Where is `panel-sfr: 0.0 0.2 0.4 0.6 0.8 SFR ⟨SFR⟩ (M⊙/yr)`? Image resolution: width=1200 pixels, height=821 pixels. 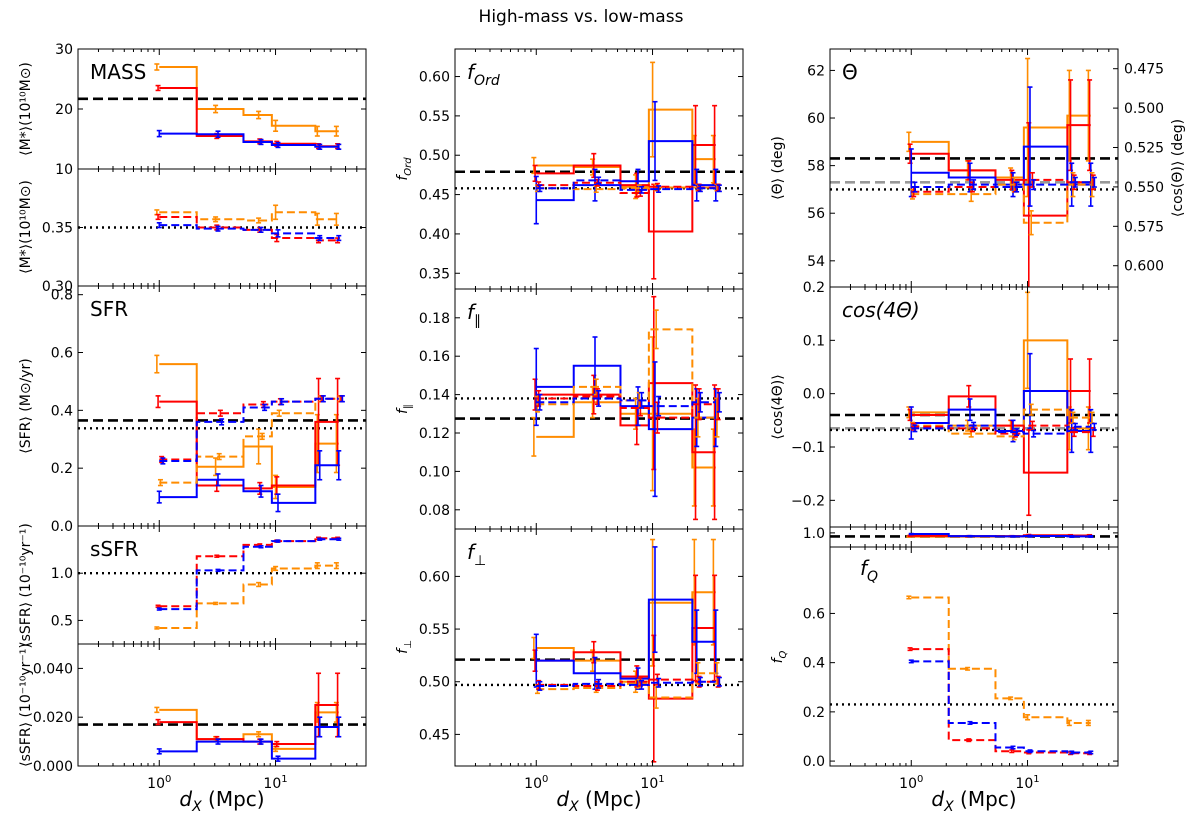
panel-sfr: 0.0 0.2 0.4 0.6 0.8 SFR ⟨SFR⟩ (M⊙/yr) is located at coordinates (192, 410).